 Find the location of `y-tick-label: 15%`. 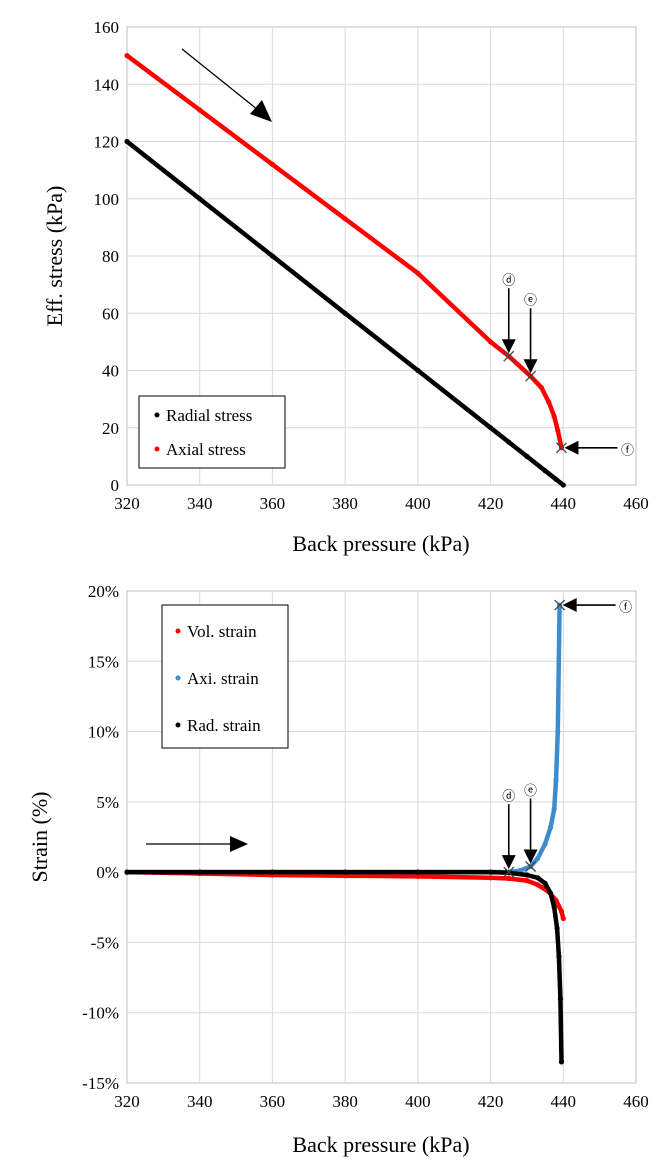

y-tick-label: 15% is located at coordinates (103, 661).